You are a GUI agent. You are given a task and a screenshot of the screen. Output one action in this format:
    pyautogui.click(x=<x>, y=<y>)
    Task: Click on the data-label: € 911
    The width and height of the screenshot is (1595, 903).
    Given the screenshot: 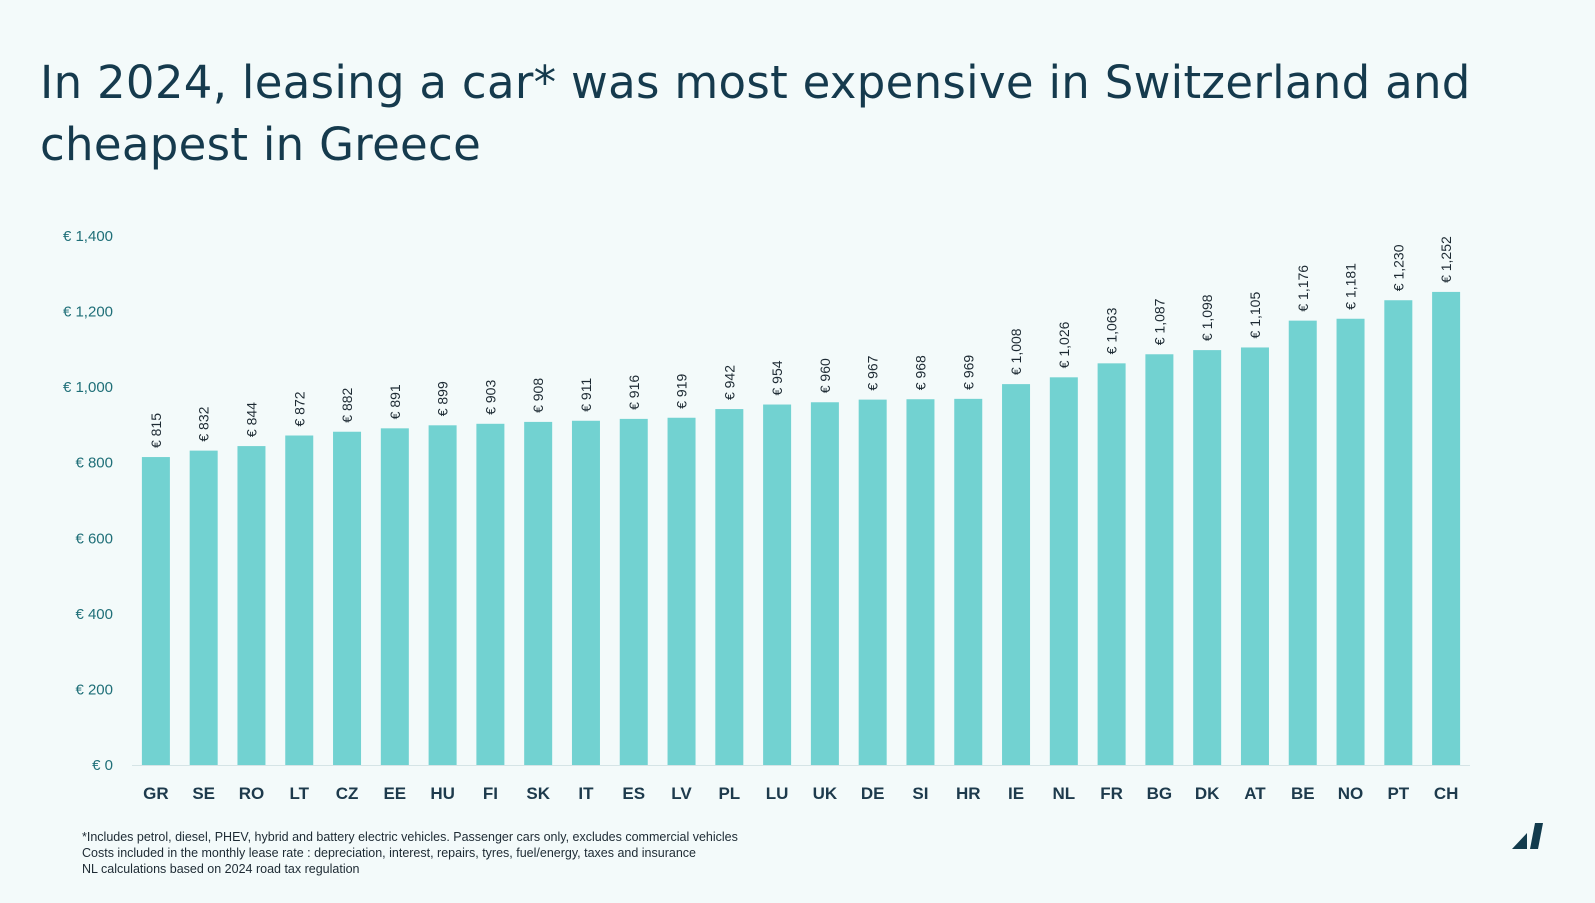 What is the action you would take?
    pyautogui.click(x=586, y=395)
    